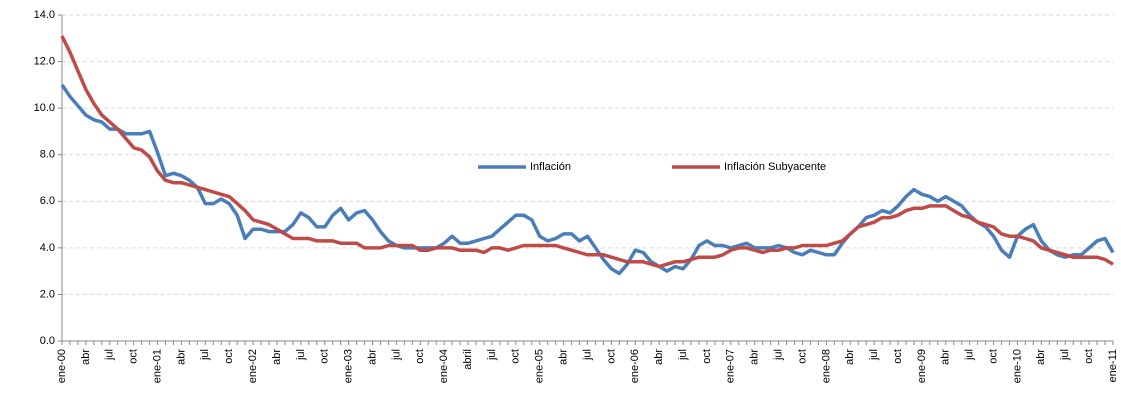 This screenshot has width=1121, height=413. What do you see at coordinates (253, 366) in the screenshot?
I see `x-tick-label: ene-02` at bounding box center [253, 366].